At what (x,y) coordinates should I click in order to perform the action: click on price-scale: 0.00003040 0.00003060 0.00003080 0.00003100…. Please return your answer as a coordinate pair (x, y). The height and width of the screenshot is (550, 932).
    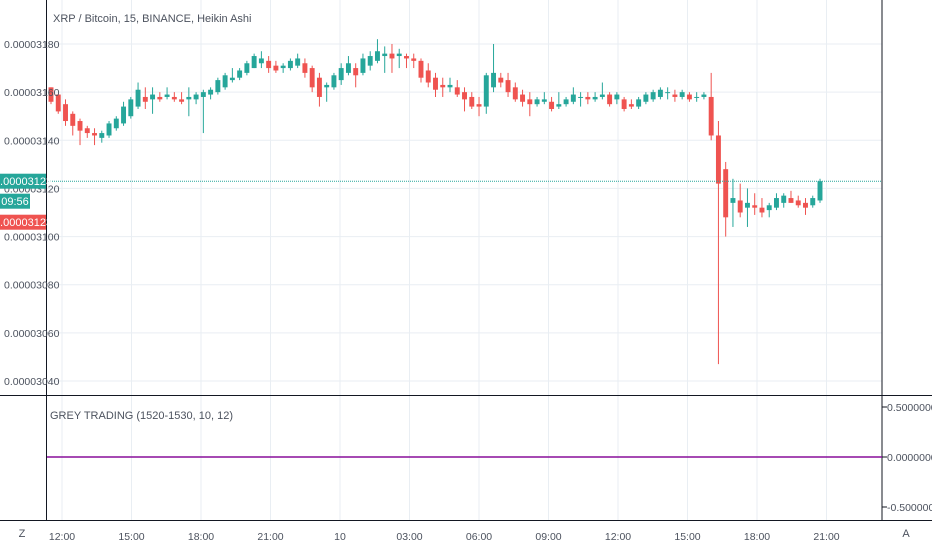
    Looking at the image, I should click on (32, 213).